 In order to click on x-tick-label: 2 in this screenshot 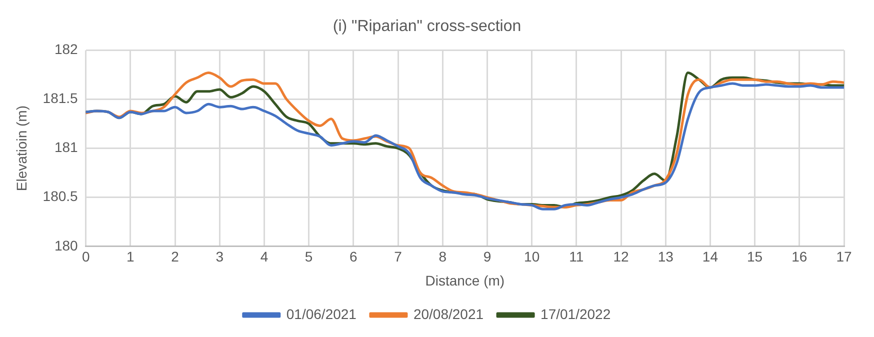, I will do `click(175, 256)`.